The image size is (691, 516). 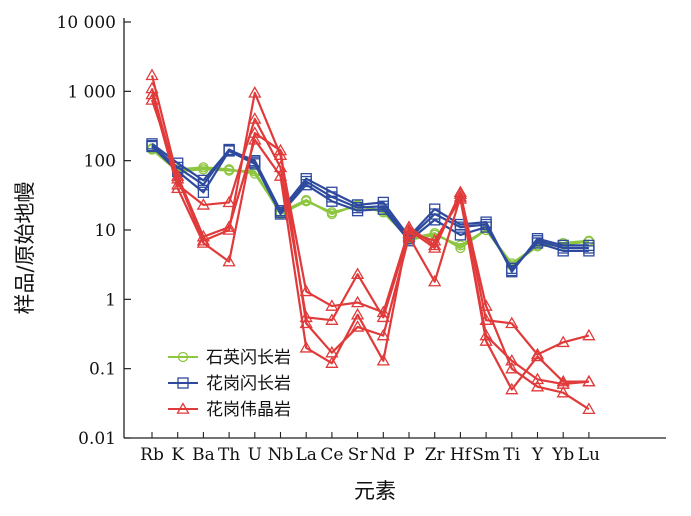 I want to click on legend-item: 石英闪长岩, so click(x=229, y=358).